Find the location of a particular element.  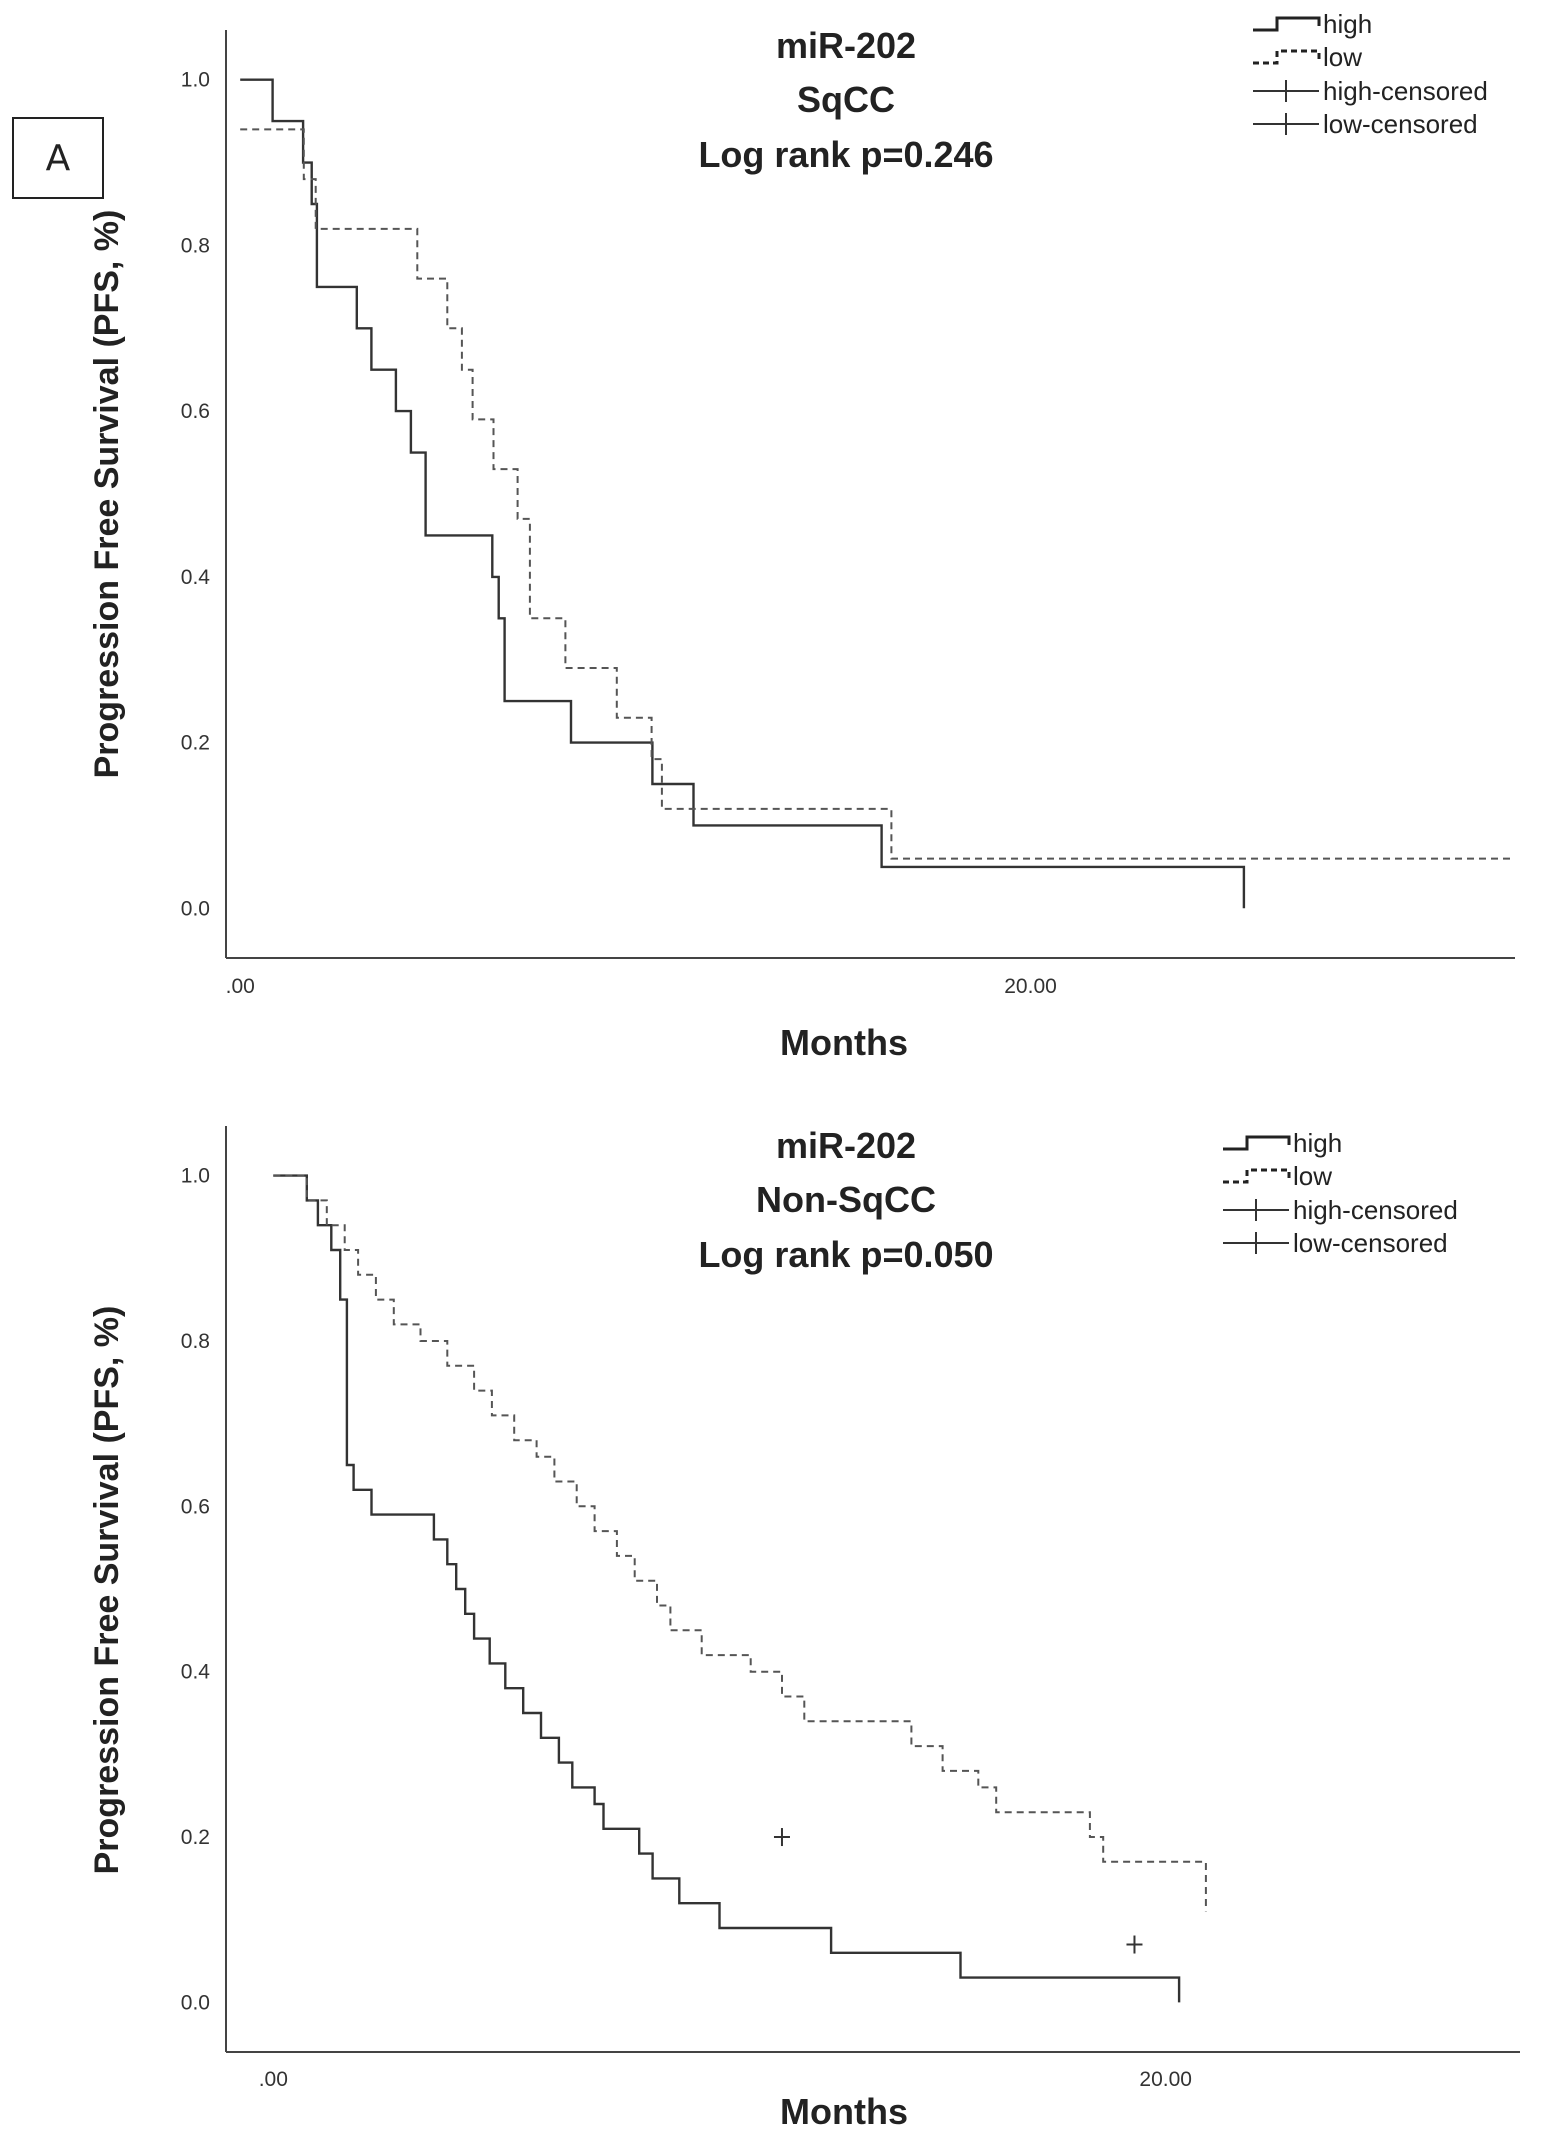

chart-title-line: Log rank p=0.246 is located at coordinates (845, 154).